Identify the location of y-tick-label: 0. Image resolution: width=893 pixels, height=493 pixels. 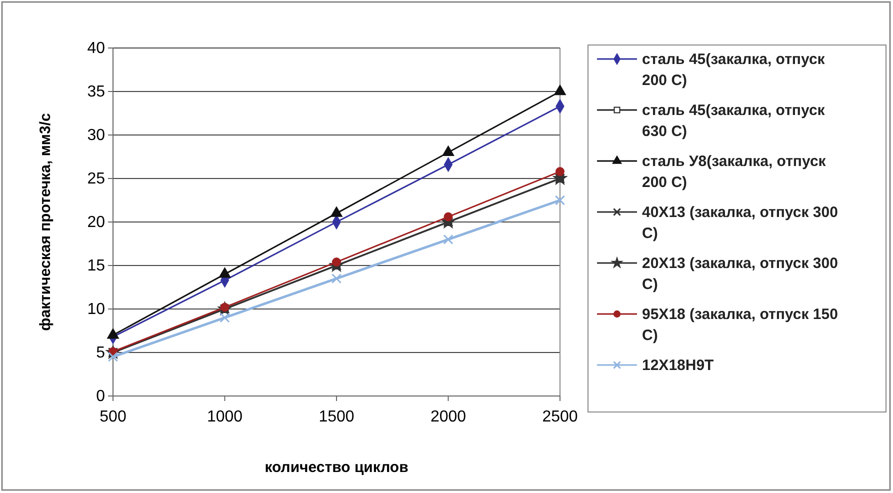
(101, 397).